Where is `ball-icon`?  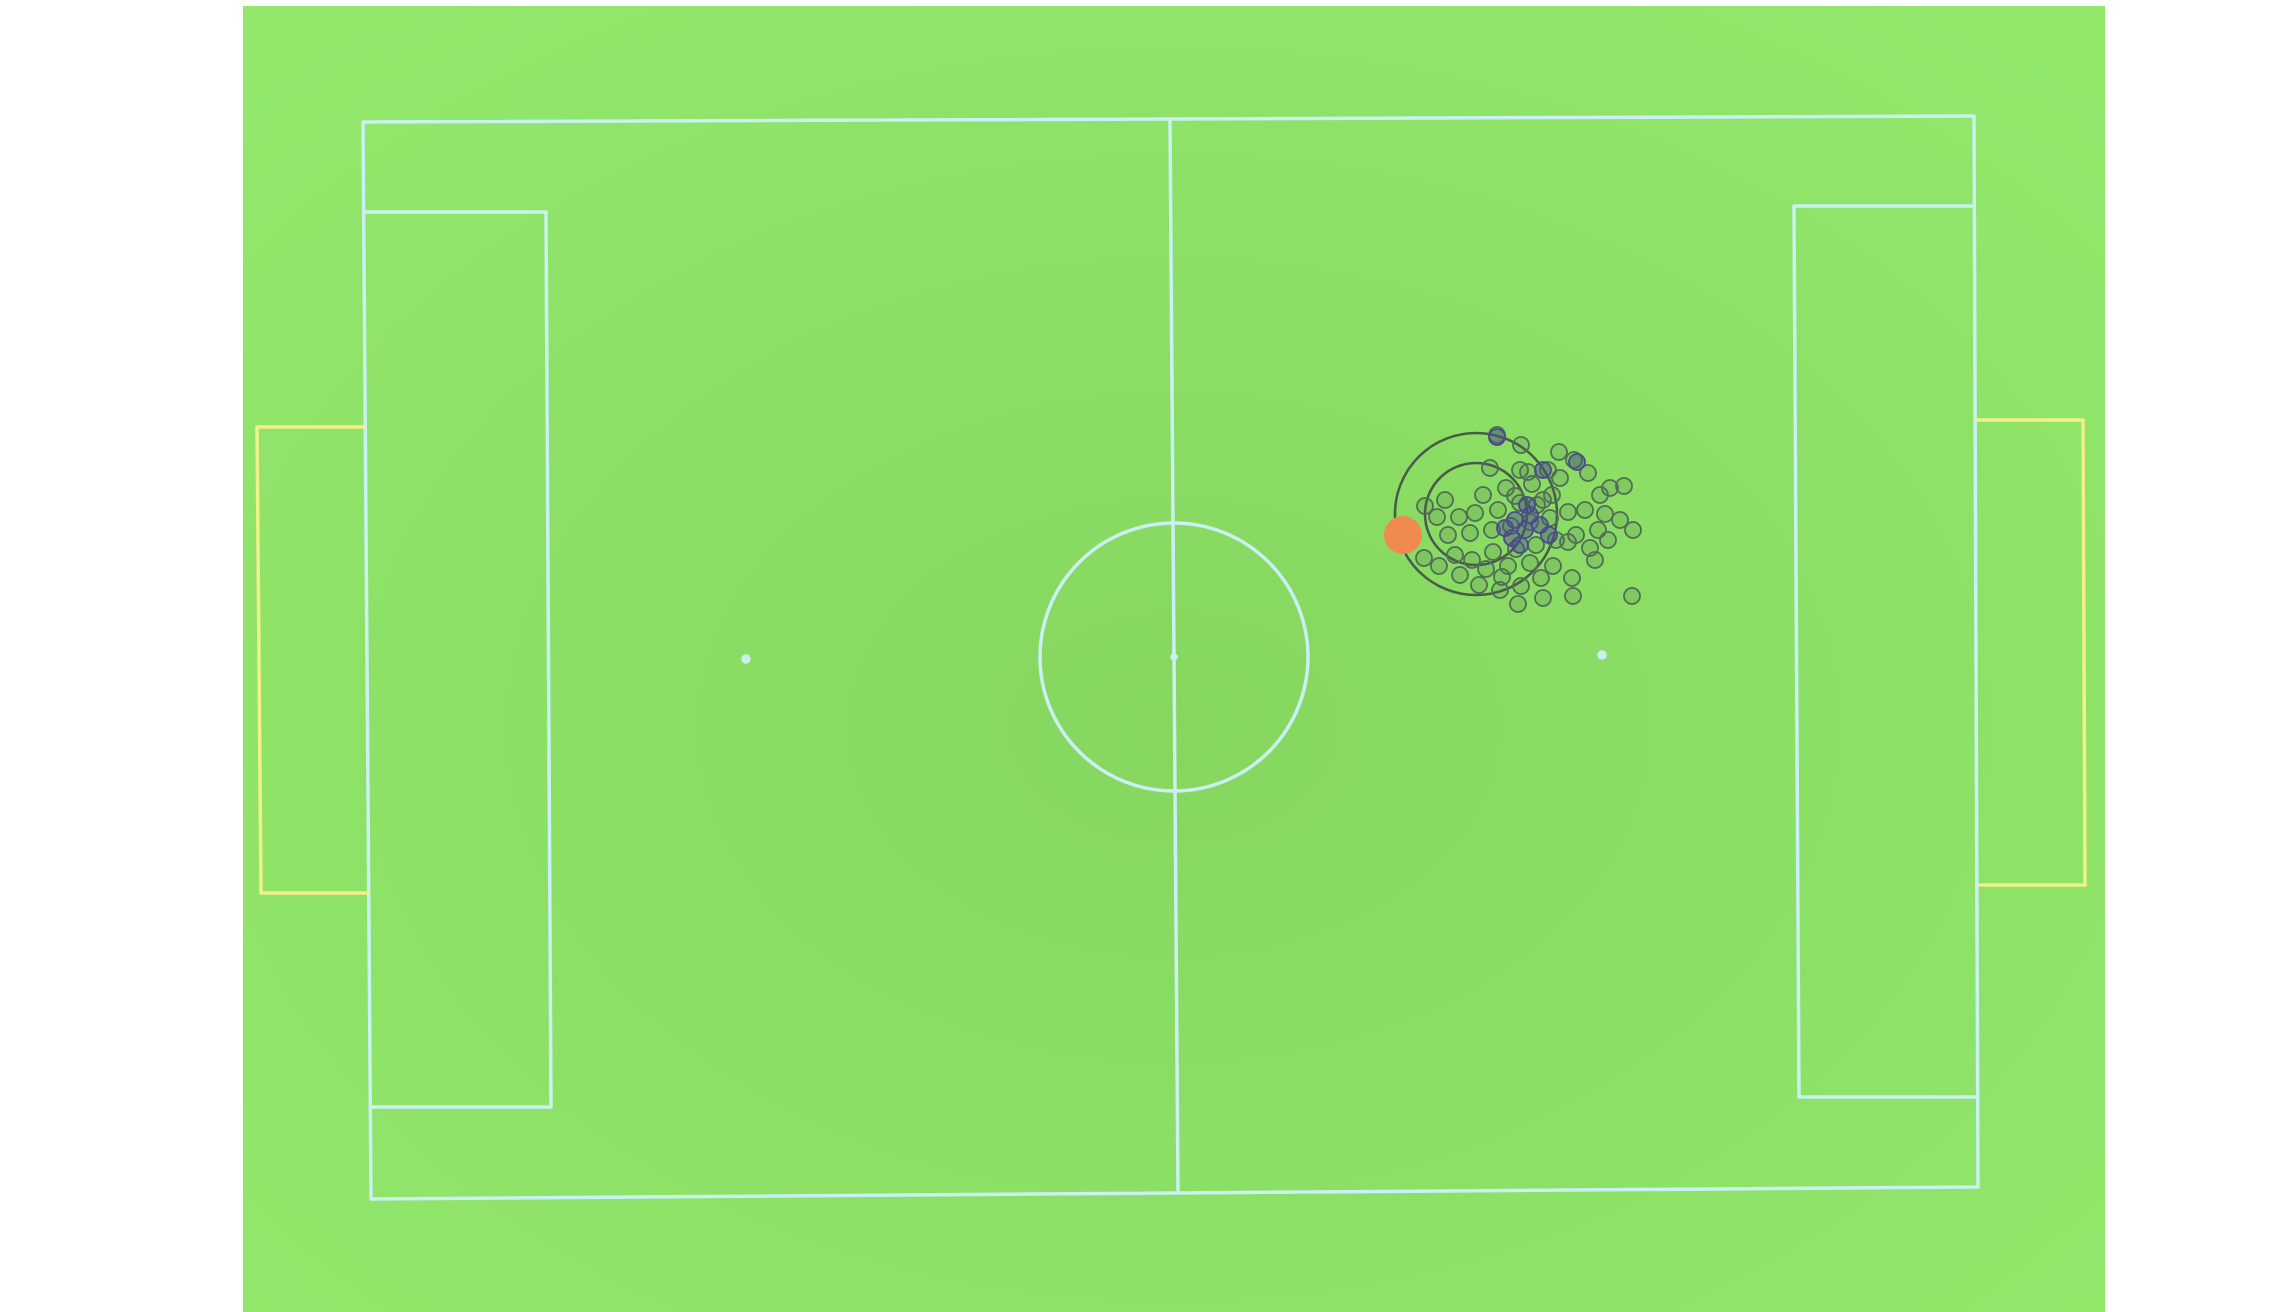
ball-icon is located at coordinates (1403, 535).